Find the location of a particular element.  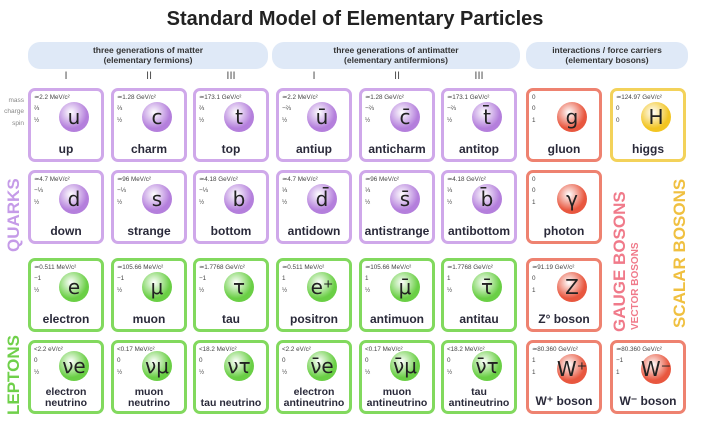

mass-value: 0 is located at coordinates (534, 97).